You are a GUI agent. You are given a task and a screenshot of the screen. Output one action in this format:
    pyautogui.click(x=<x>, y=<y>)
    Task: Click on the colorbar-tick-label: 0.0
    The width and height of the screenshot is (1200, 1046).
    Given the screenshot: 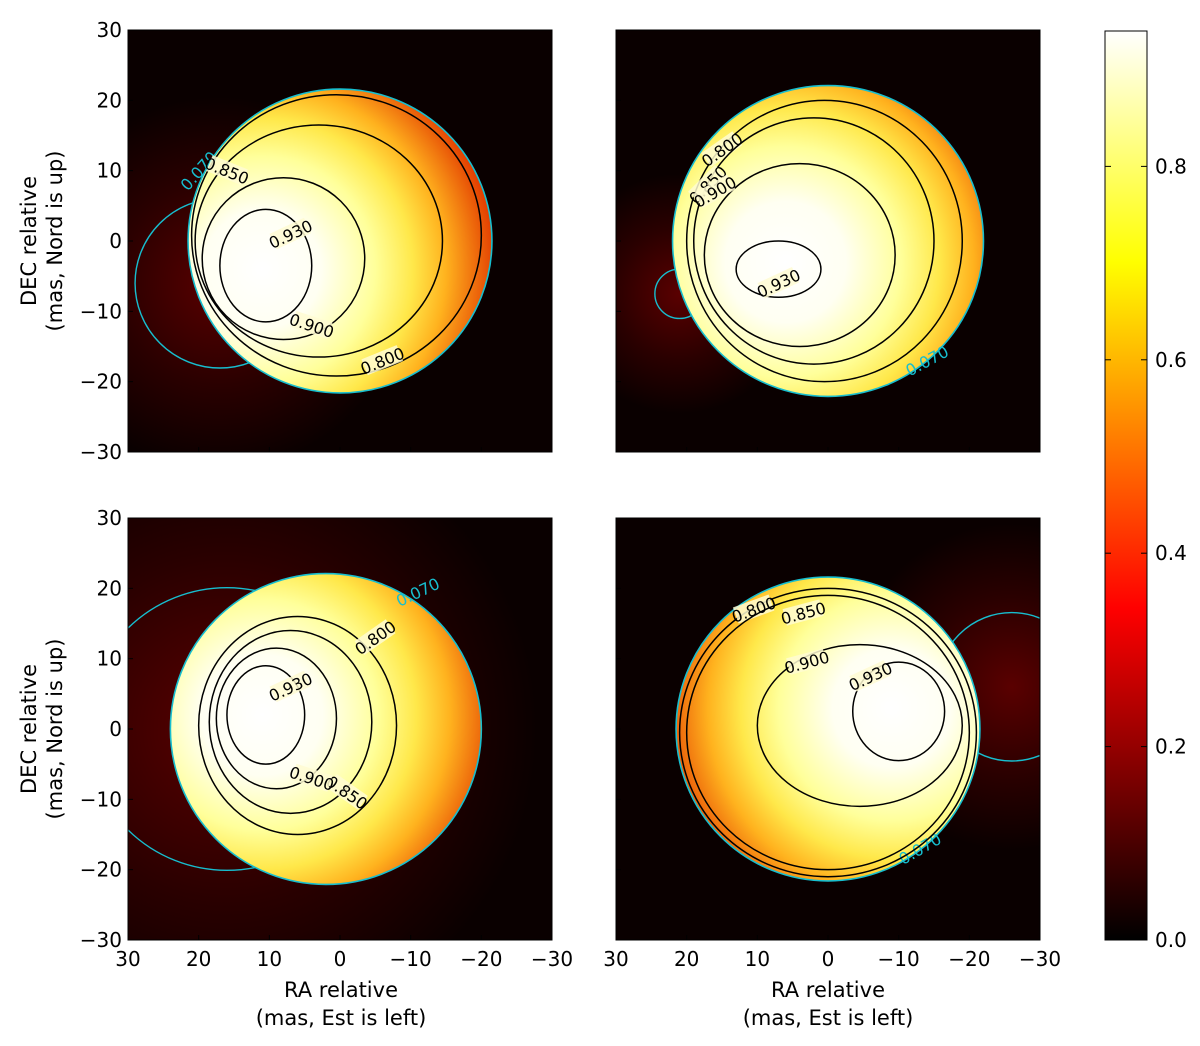 What is the action you would take?
    pyautogui.click(x=1171, y=940)
    